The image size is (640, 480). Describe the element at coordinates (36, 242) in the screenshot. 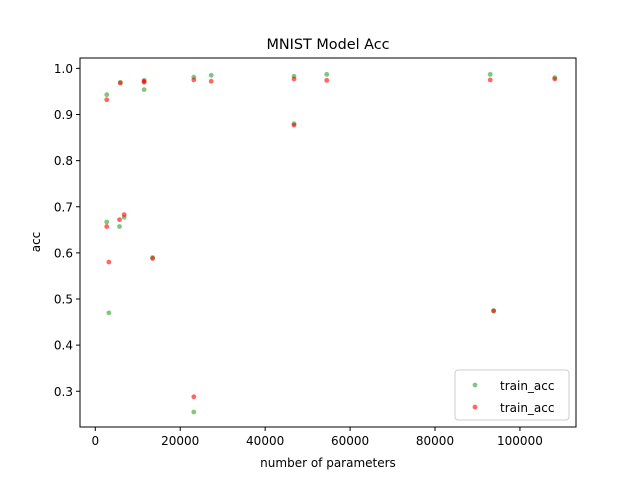

I see `y-axis-label: acc` at that location.